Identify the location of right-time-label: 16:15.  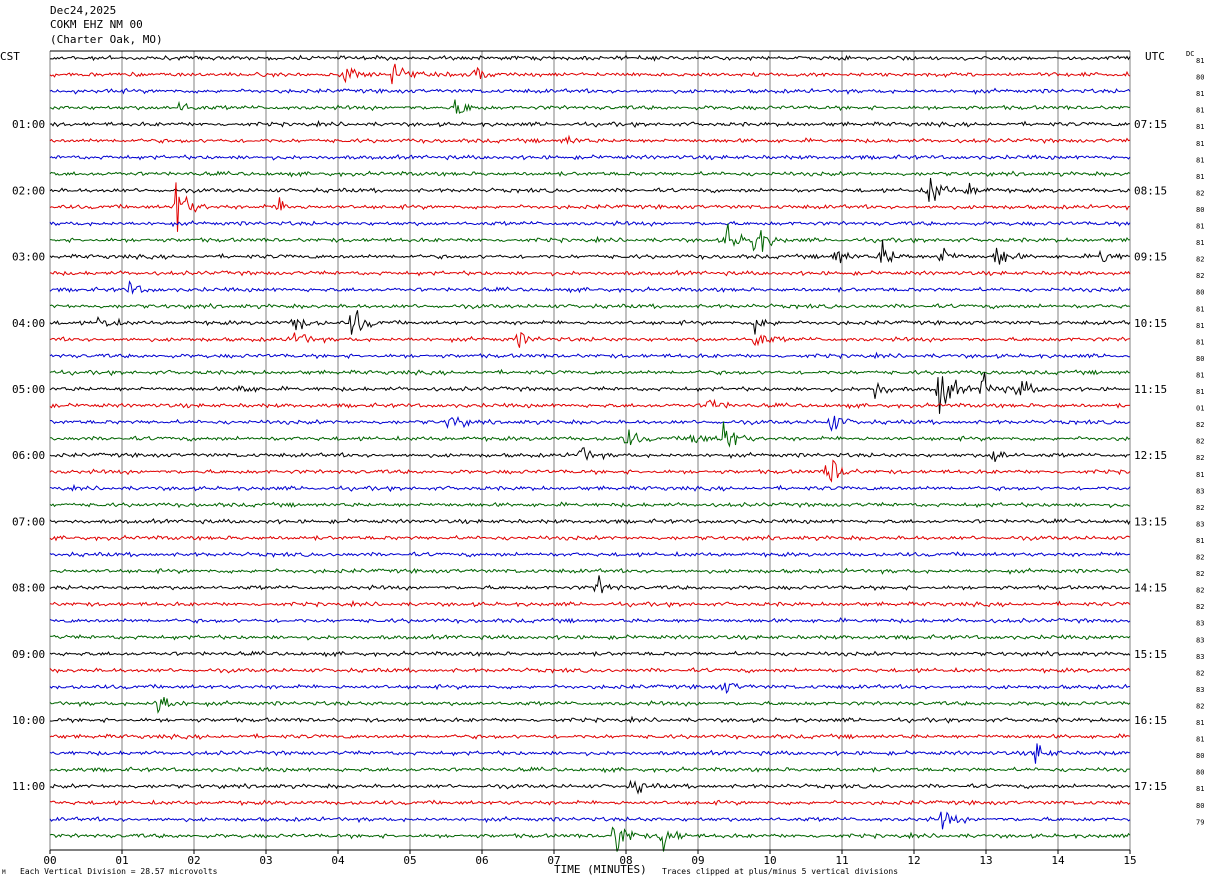
(1150, 720).